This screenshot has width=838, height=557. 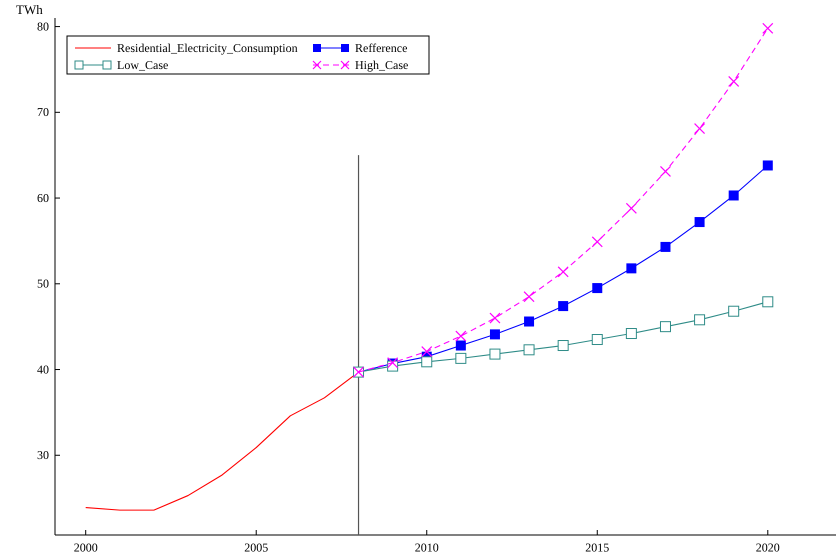 I want to click on x-tick-label: 2020, so click(x=768, y=547).